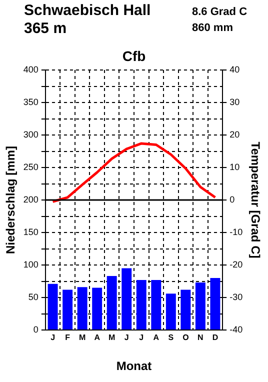  I want to click on y2-tick-label: -20, so click(236, 264).